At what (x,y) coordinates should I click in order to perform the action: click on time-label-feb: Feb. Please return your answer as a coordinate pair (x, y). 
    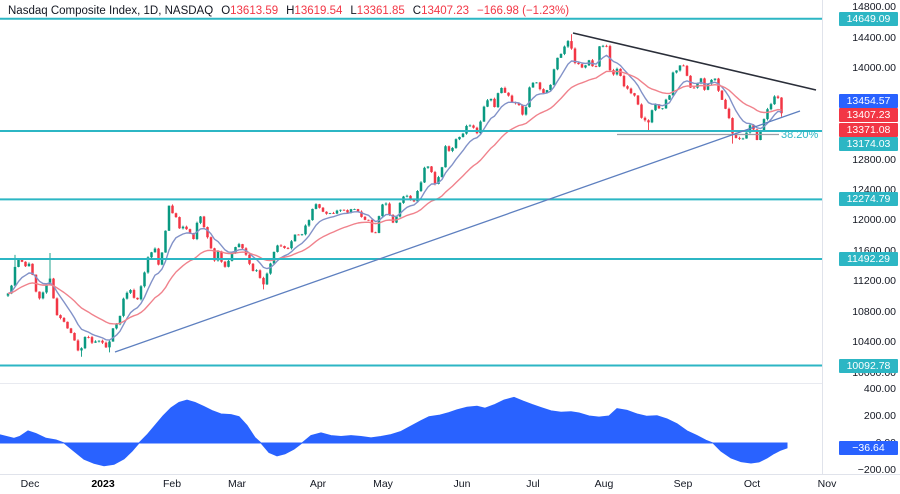
    Looking at the image, I should click on (172, 484).